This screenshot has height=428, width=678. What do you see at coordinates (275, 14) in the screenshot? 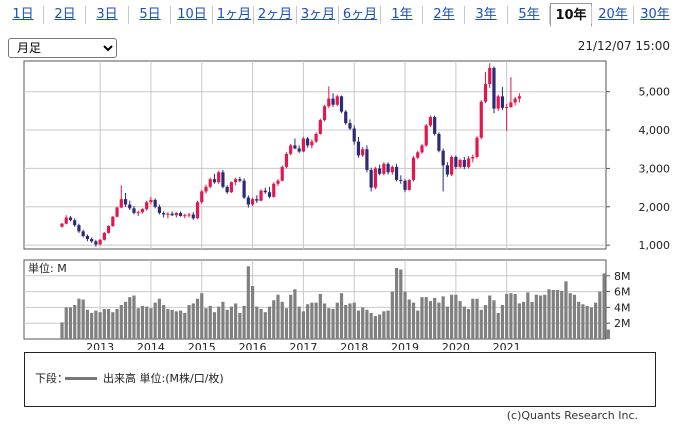
I see `period-tab: 2ヶ月` at bounding box center [275, 14].